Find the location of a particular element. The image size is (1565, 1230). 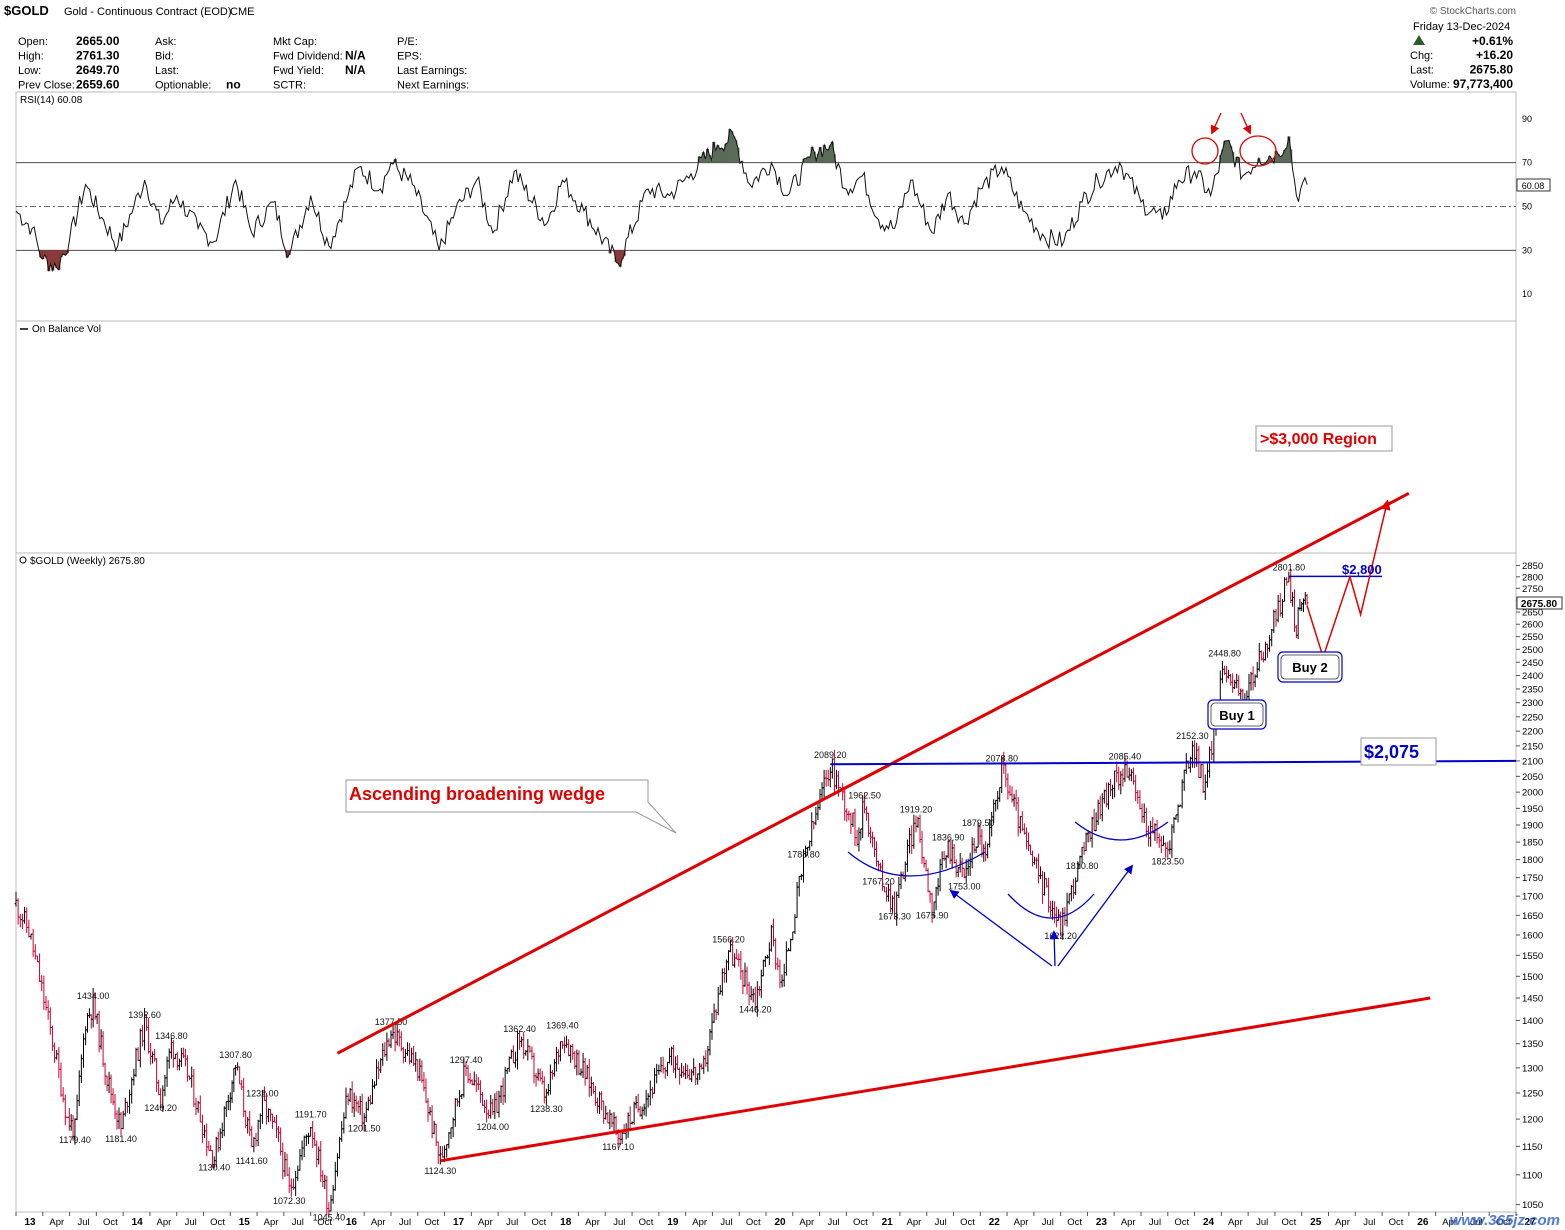

price-label: 1919.20 is located at coordinates (916, 810).